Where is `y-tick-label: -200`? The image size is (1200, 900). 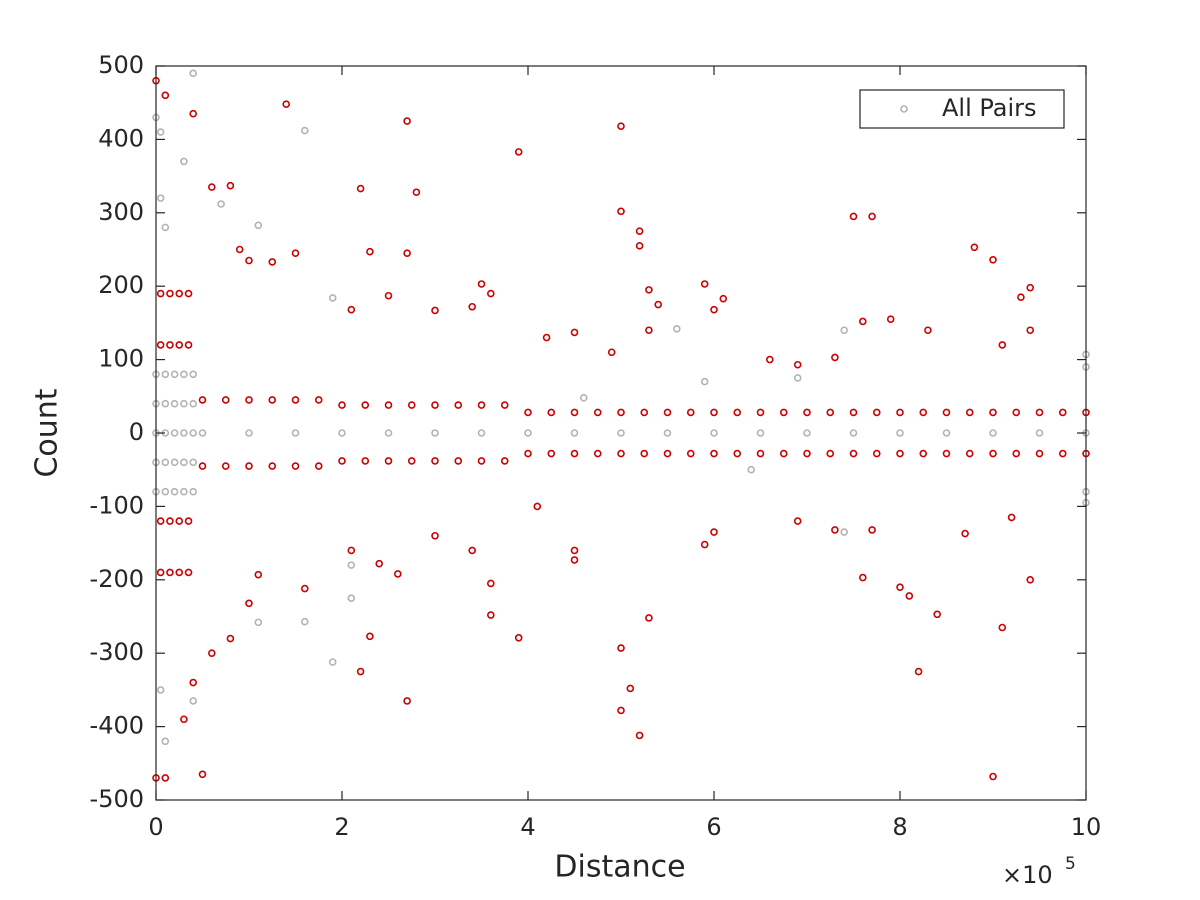
y-tick-label: -200 is located at coordinates (117, 579).